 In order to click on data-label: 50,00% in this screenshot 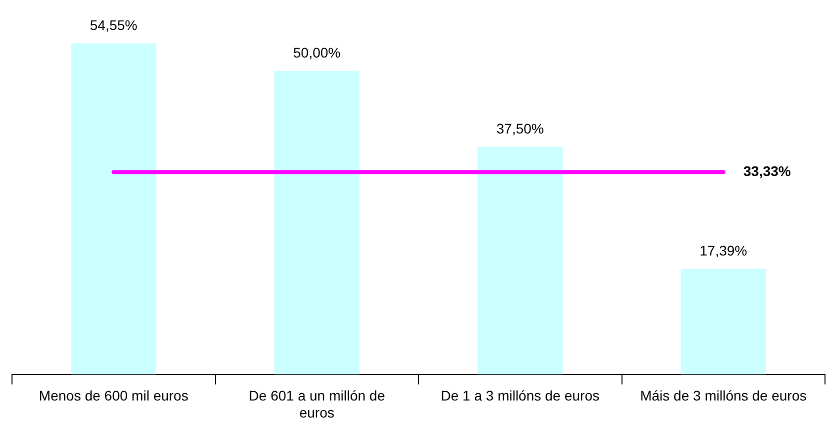, I will do `click(317, 52)`.